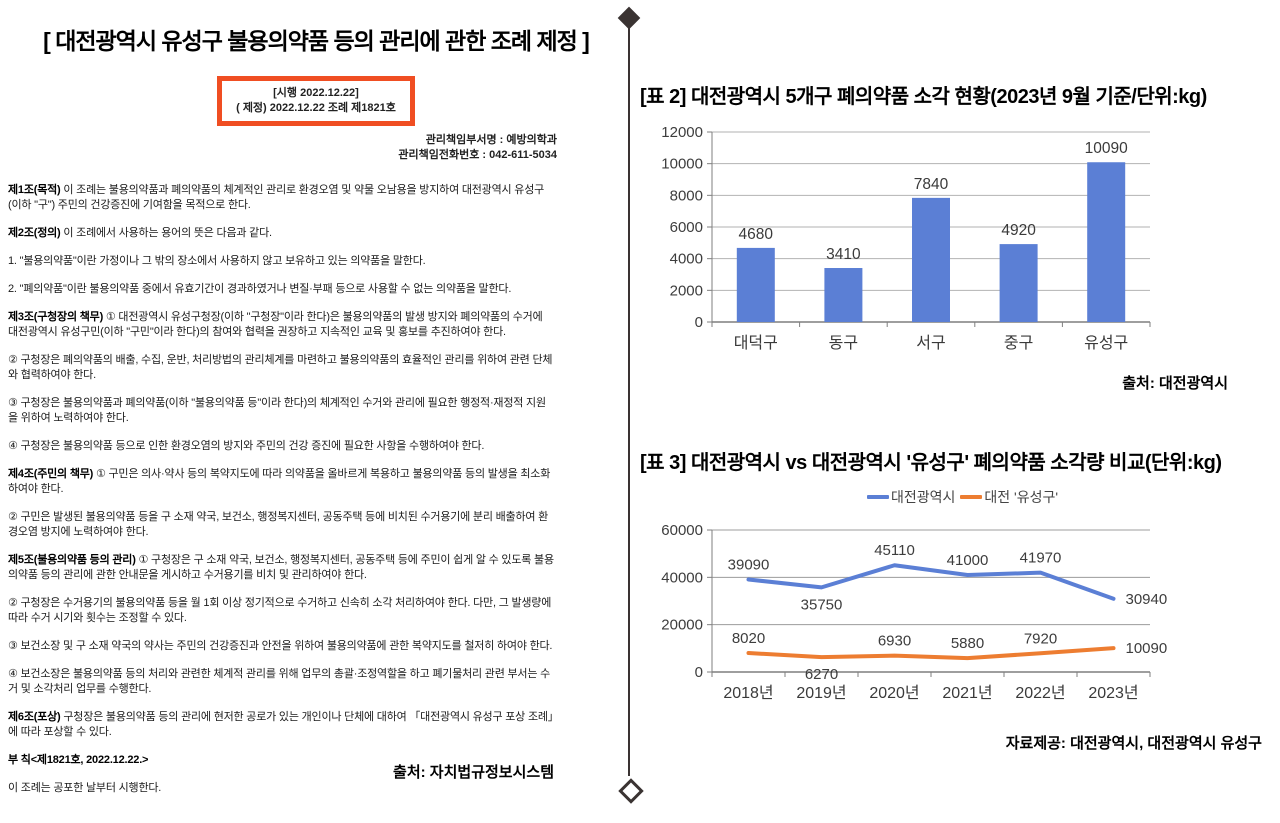 The height and width of the screenshot is (823, 1280). Describe the element at coordinates (1106, 242) in the screenshot. I see `bar-유성구` at that location.